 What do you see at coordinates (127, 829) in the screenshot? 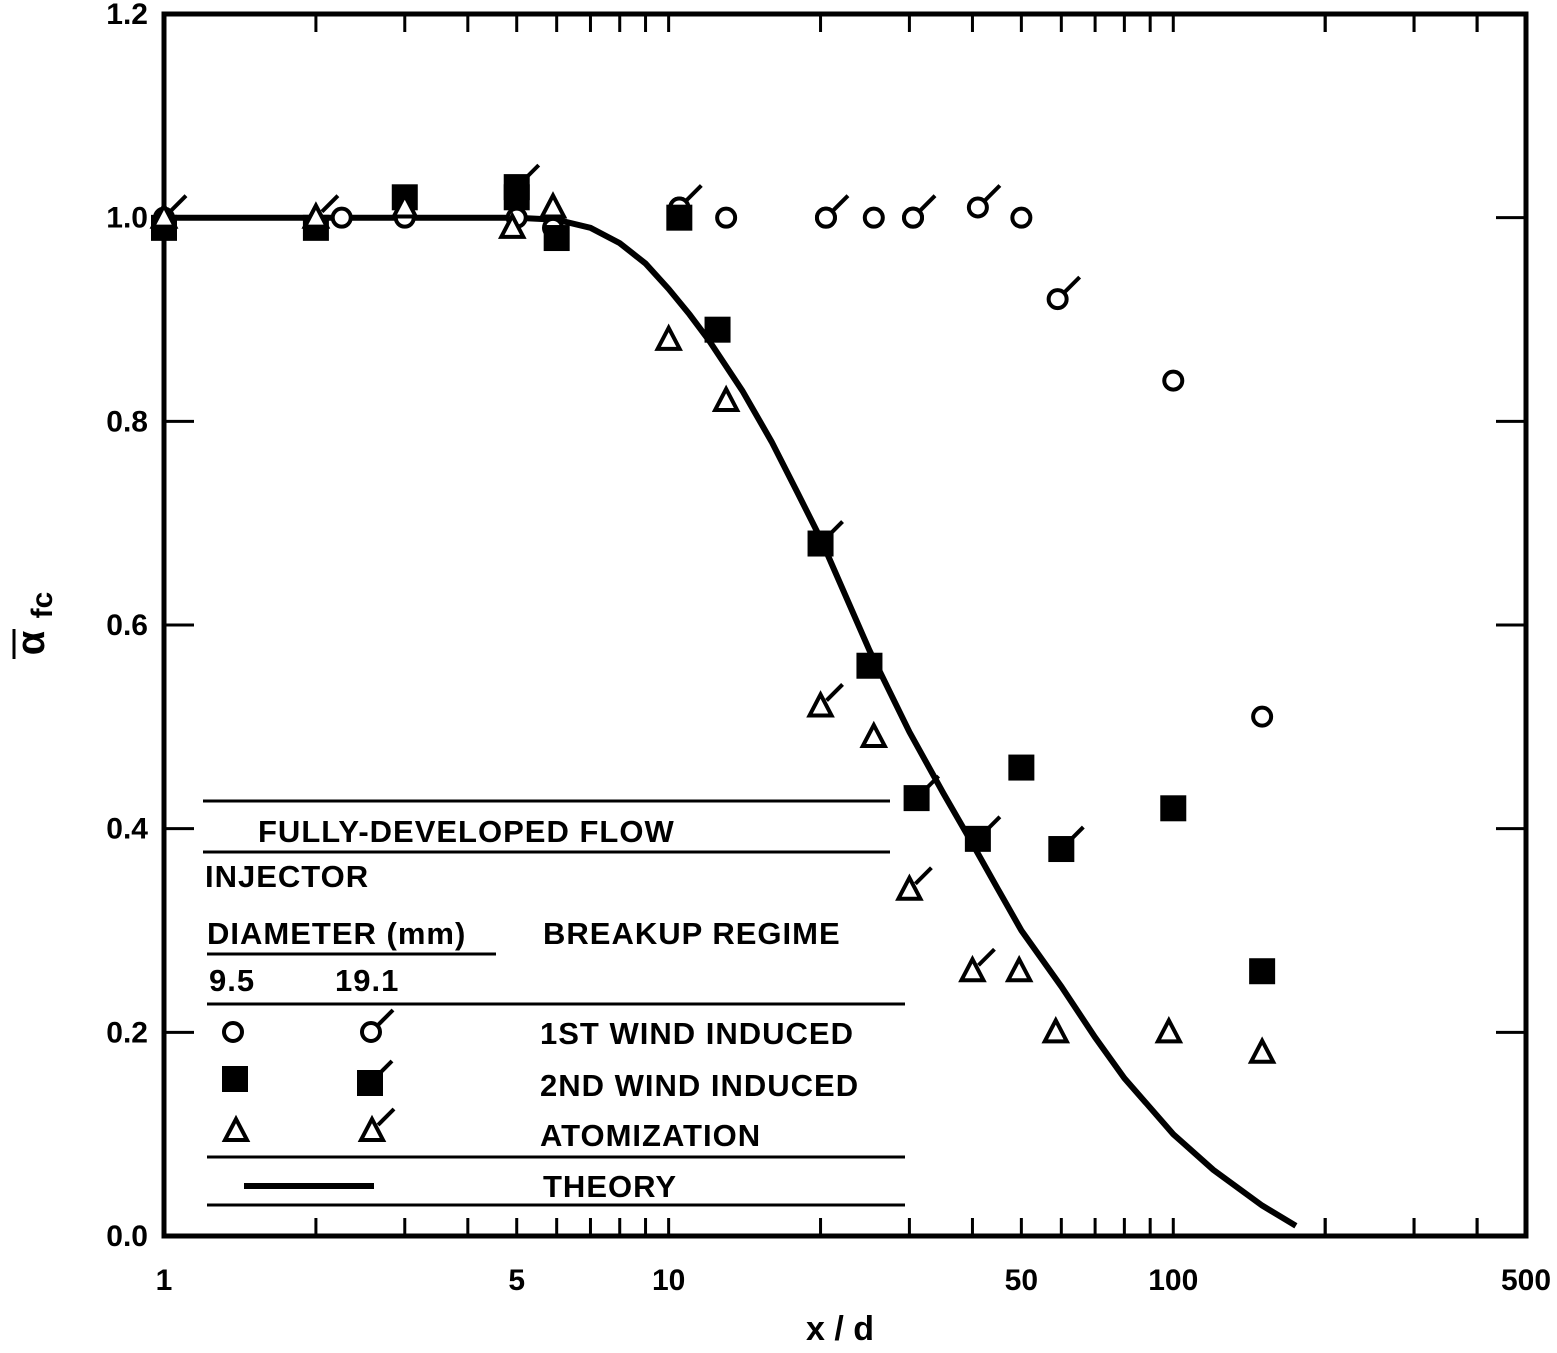
I see `y-tick-label: 0.4` at bounding box center [127, 829].